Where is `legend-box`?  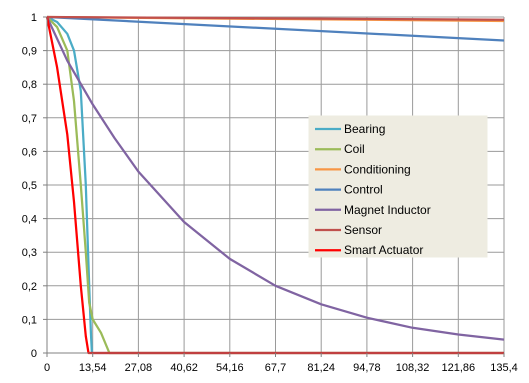
legend-box is located at coordinates (398, 186).